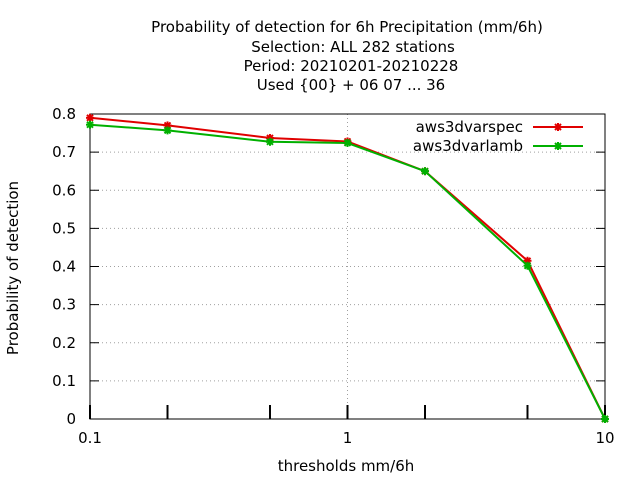  What do you see at coordinates (90, 438) in the screenshot?
I see `x-tick-label: 0.1` at bounding box center [90, 438].